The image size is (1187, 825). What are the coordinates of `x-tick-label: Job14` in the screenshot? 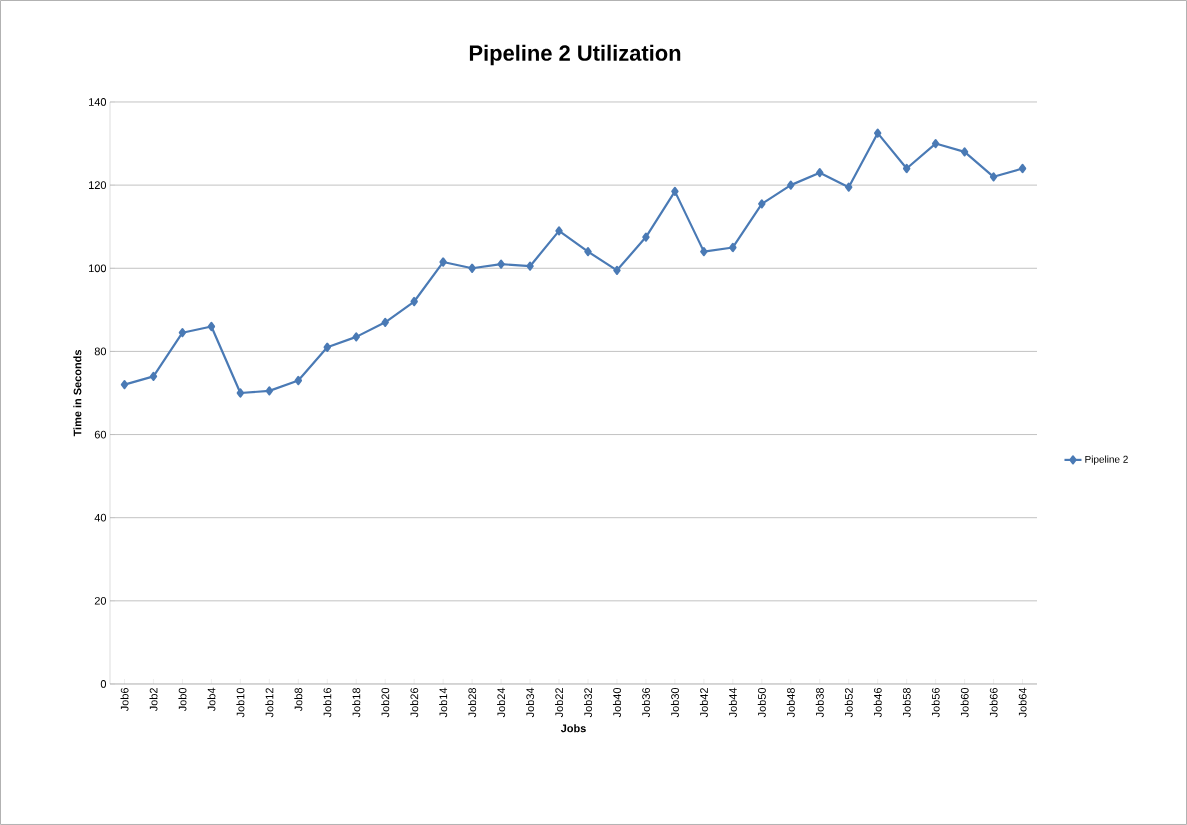 It's located at (443, 702).